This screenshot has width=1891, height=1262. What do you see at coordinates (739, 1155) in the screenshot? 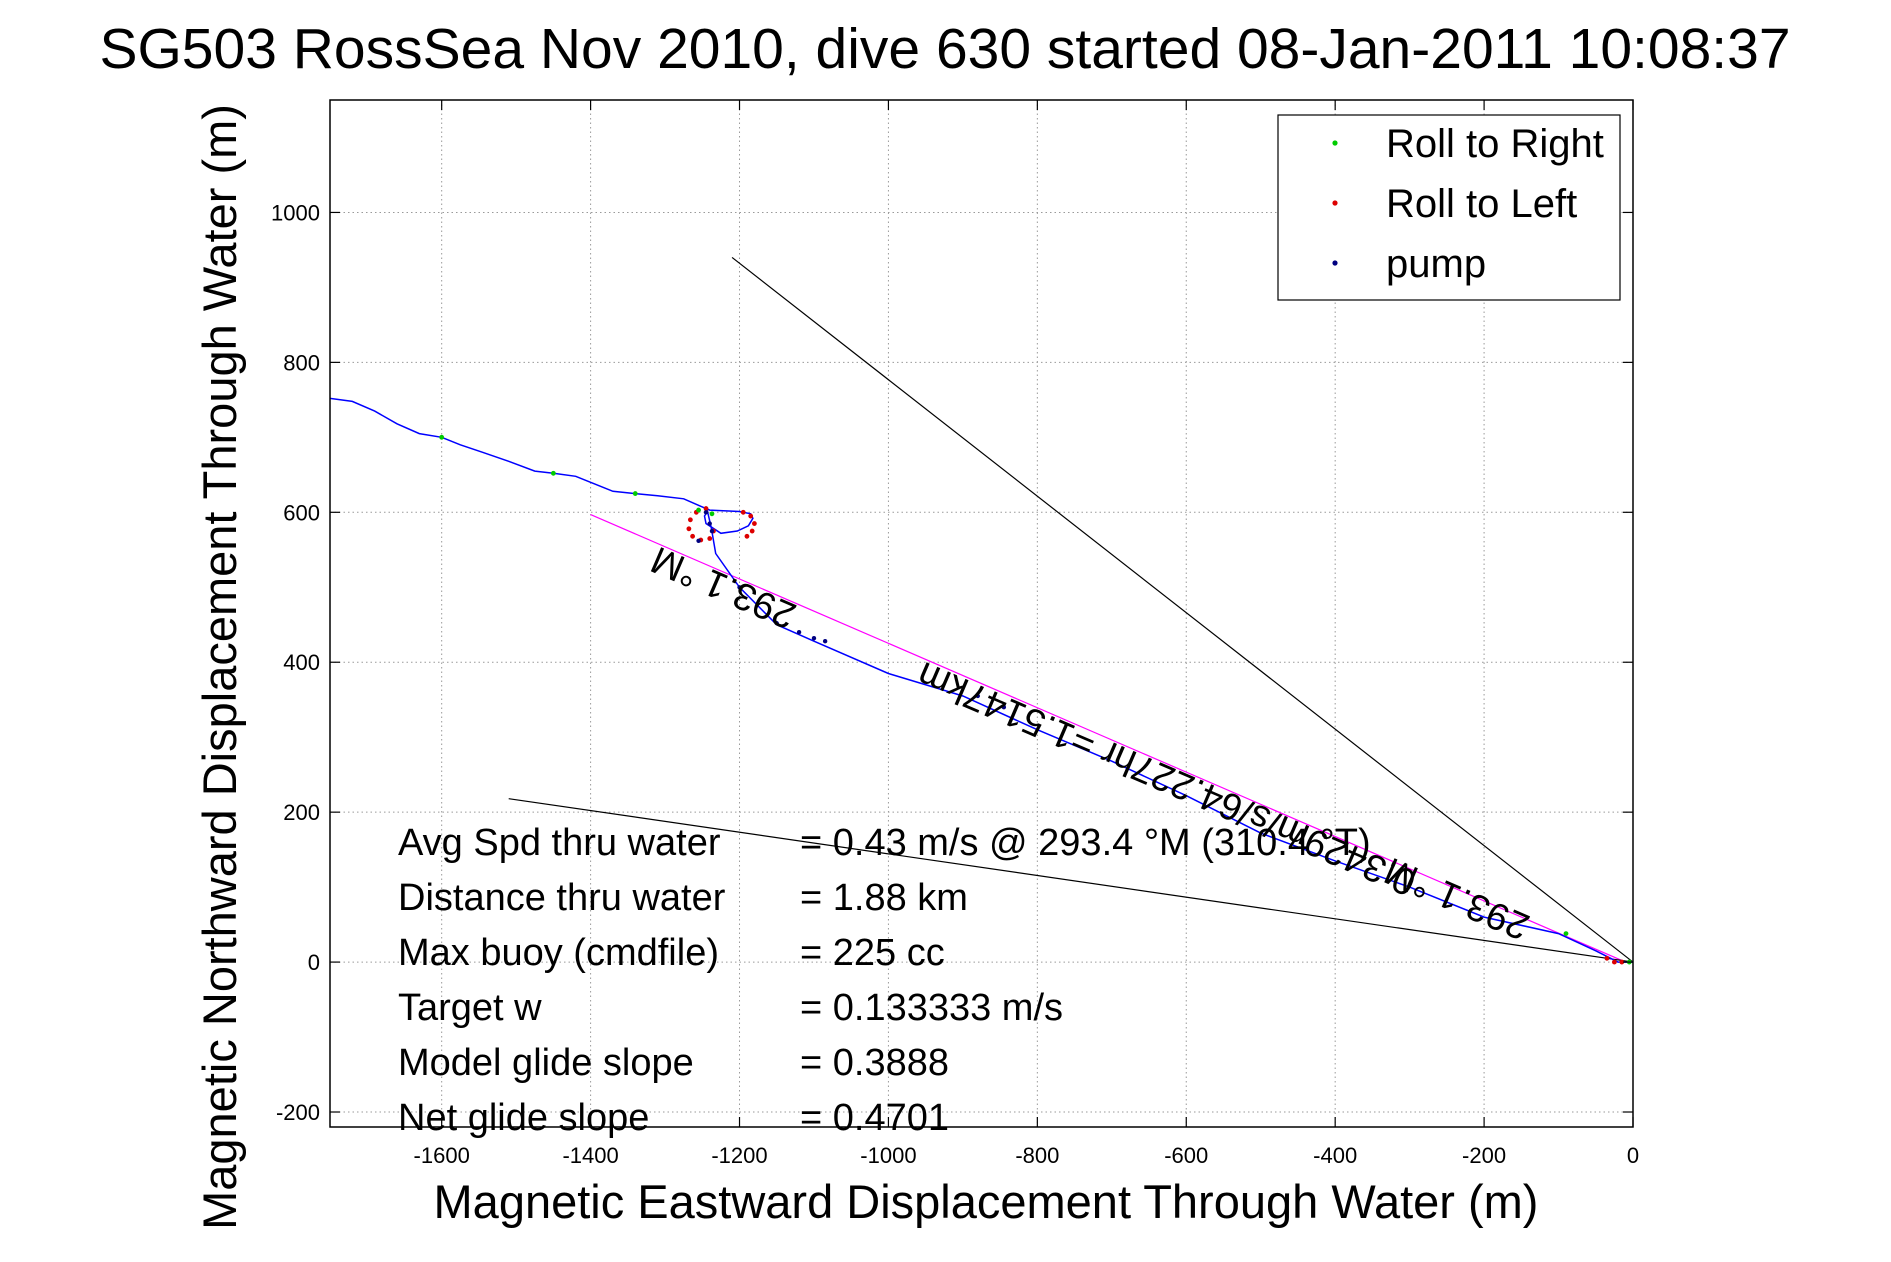
I see `x-tick-label: -1200` at bounding box center [739, 1155].